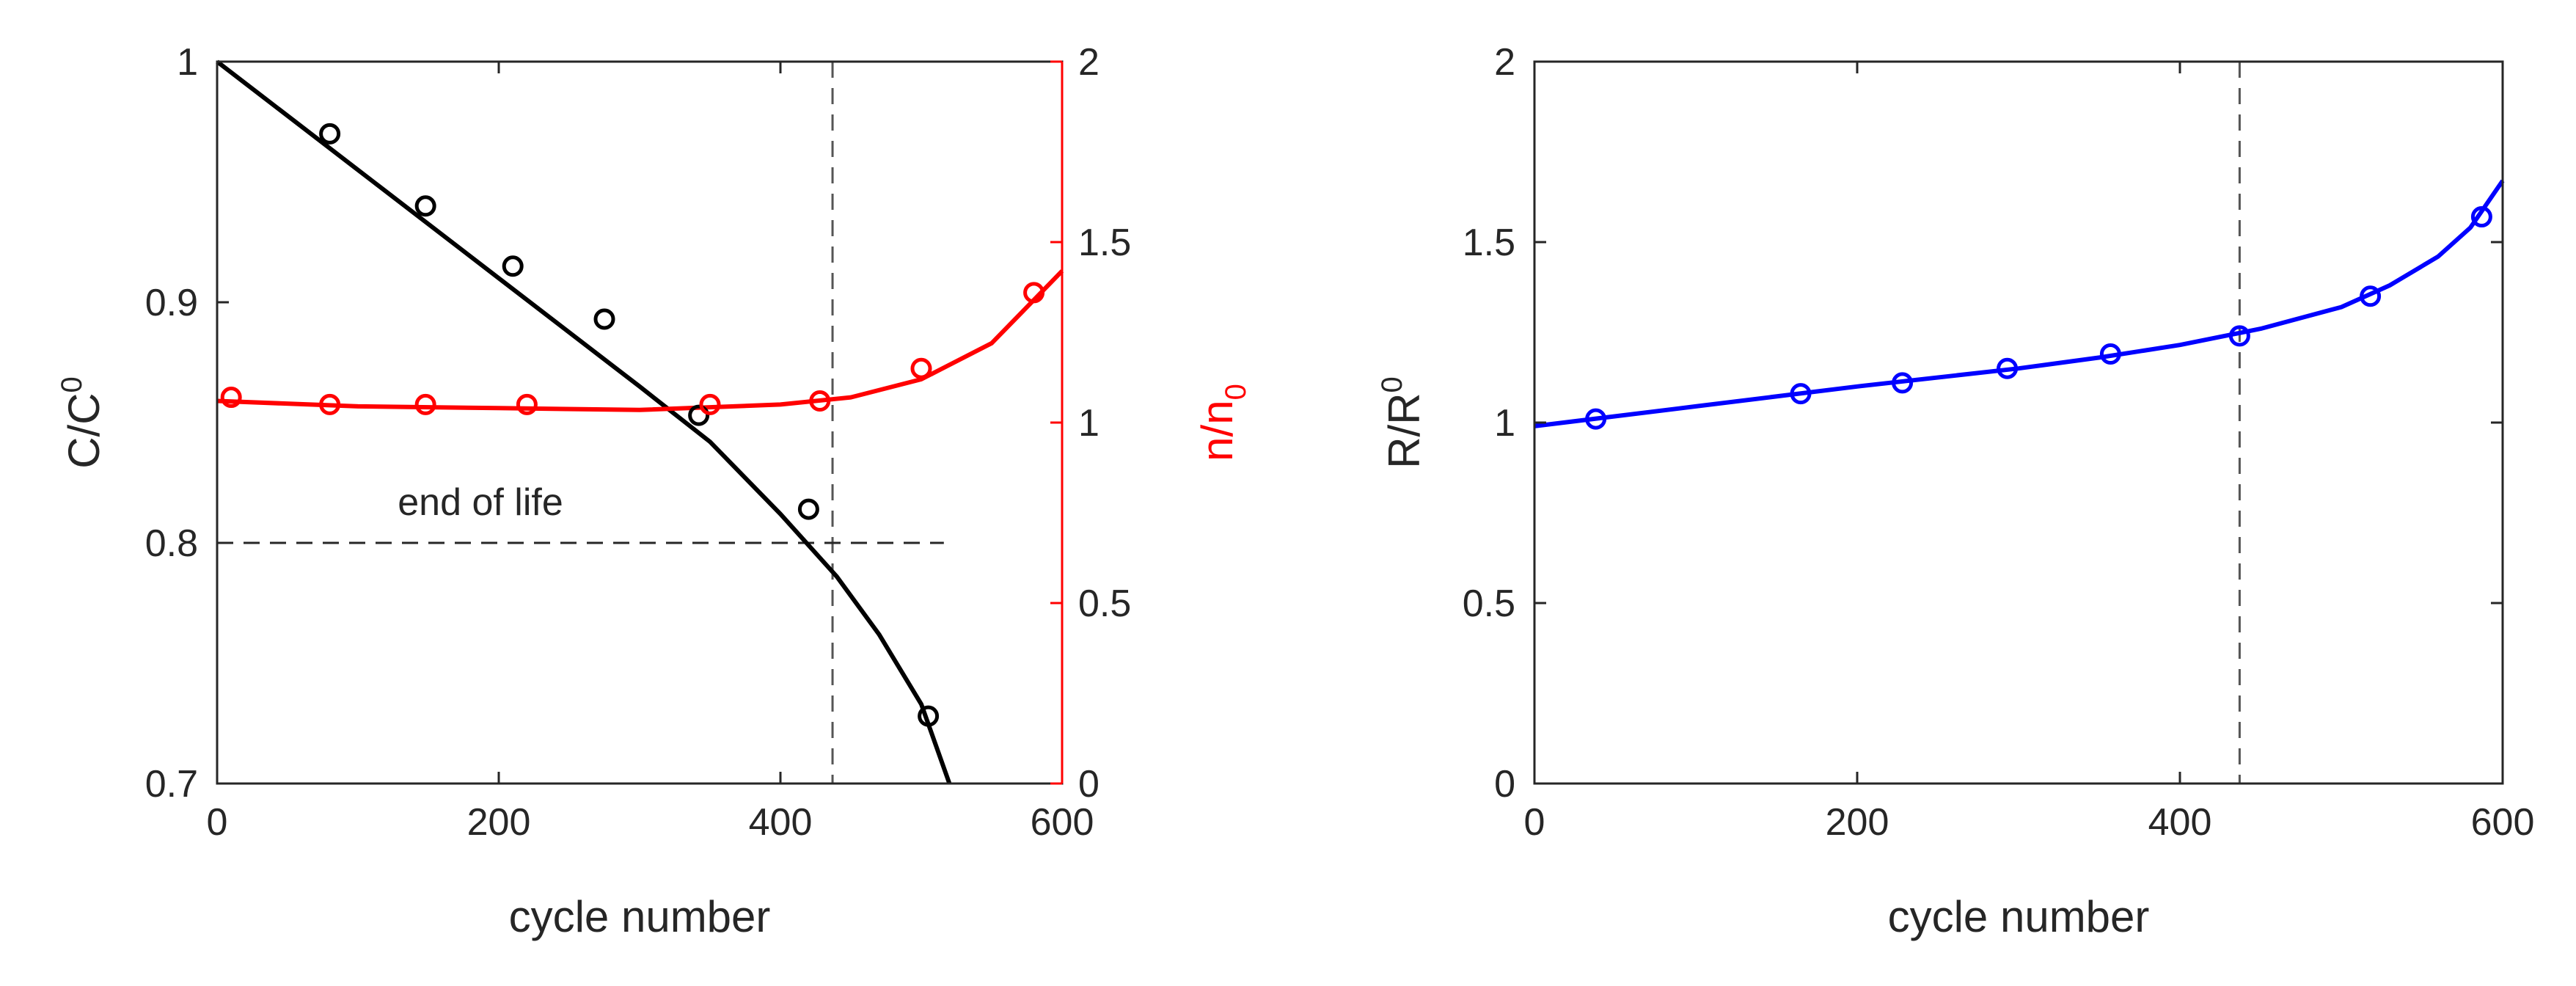  I want to click on left-y-tick-label: 1, so click(187, 62).